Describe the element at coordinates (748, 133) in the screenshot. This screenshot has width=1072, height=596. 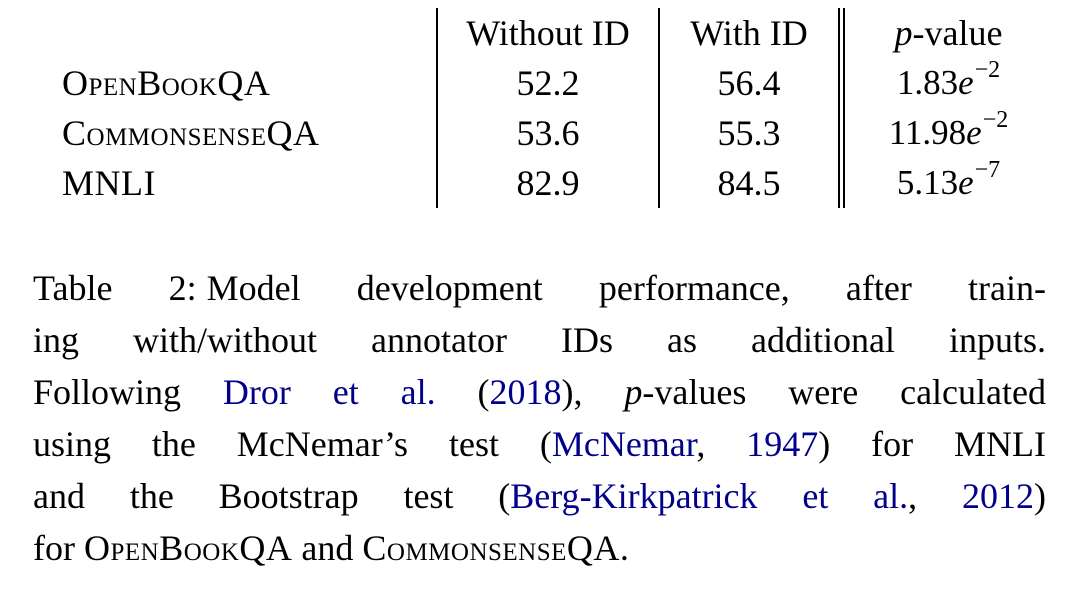
I see `cell-commonsenseqa-with-id: 55.3` at that location.